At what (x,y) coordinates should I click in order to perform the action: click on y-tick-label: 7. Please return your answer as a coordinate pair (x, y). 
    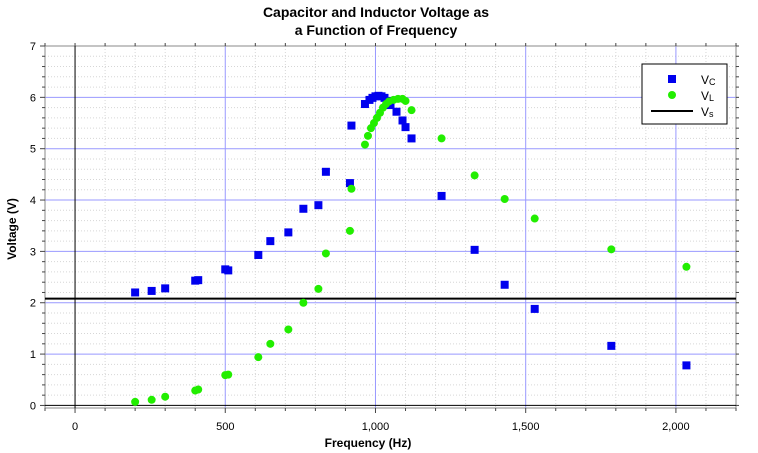
    Looking at the image, I should click on (33, 47).